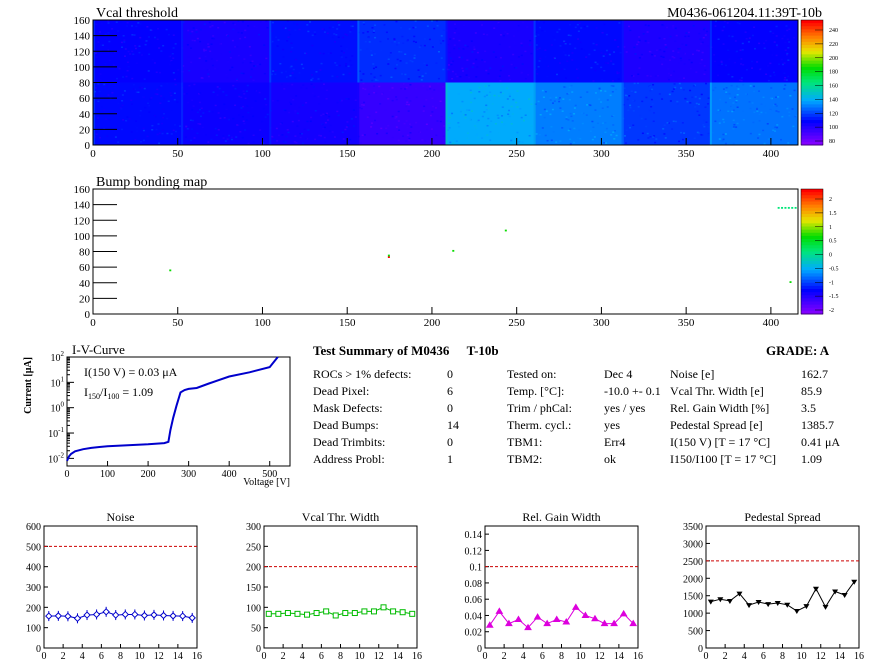 This screenshot has height=672, width=896. Describe the element at coordinates (120, 615) in the screenshot. I see `series-line` at that location.